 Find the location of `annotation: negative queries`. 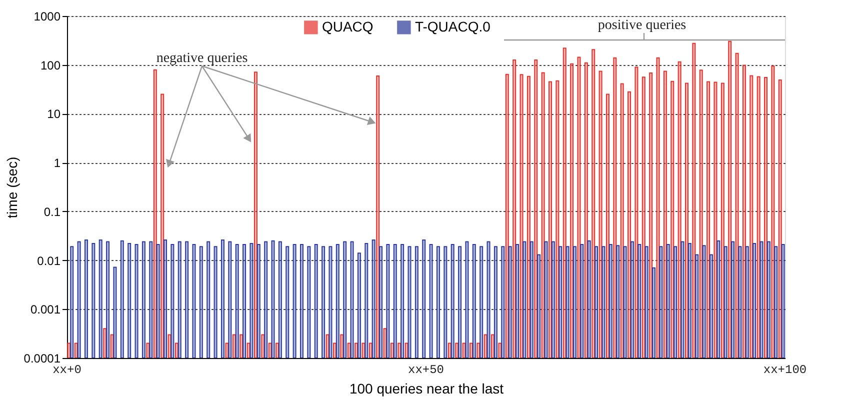

annotation: negative queries is located at coordinates (202, 58).